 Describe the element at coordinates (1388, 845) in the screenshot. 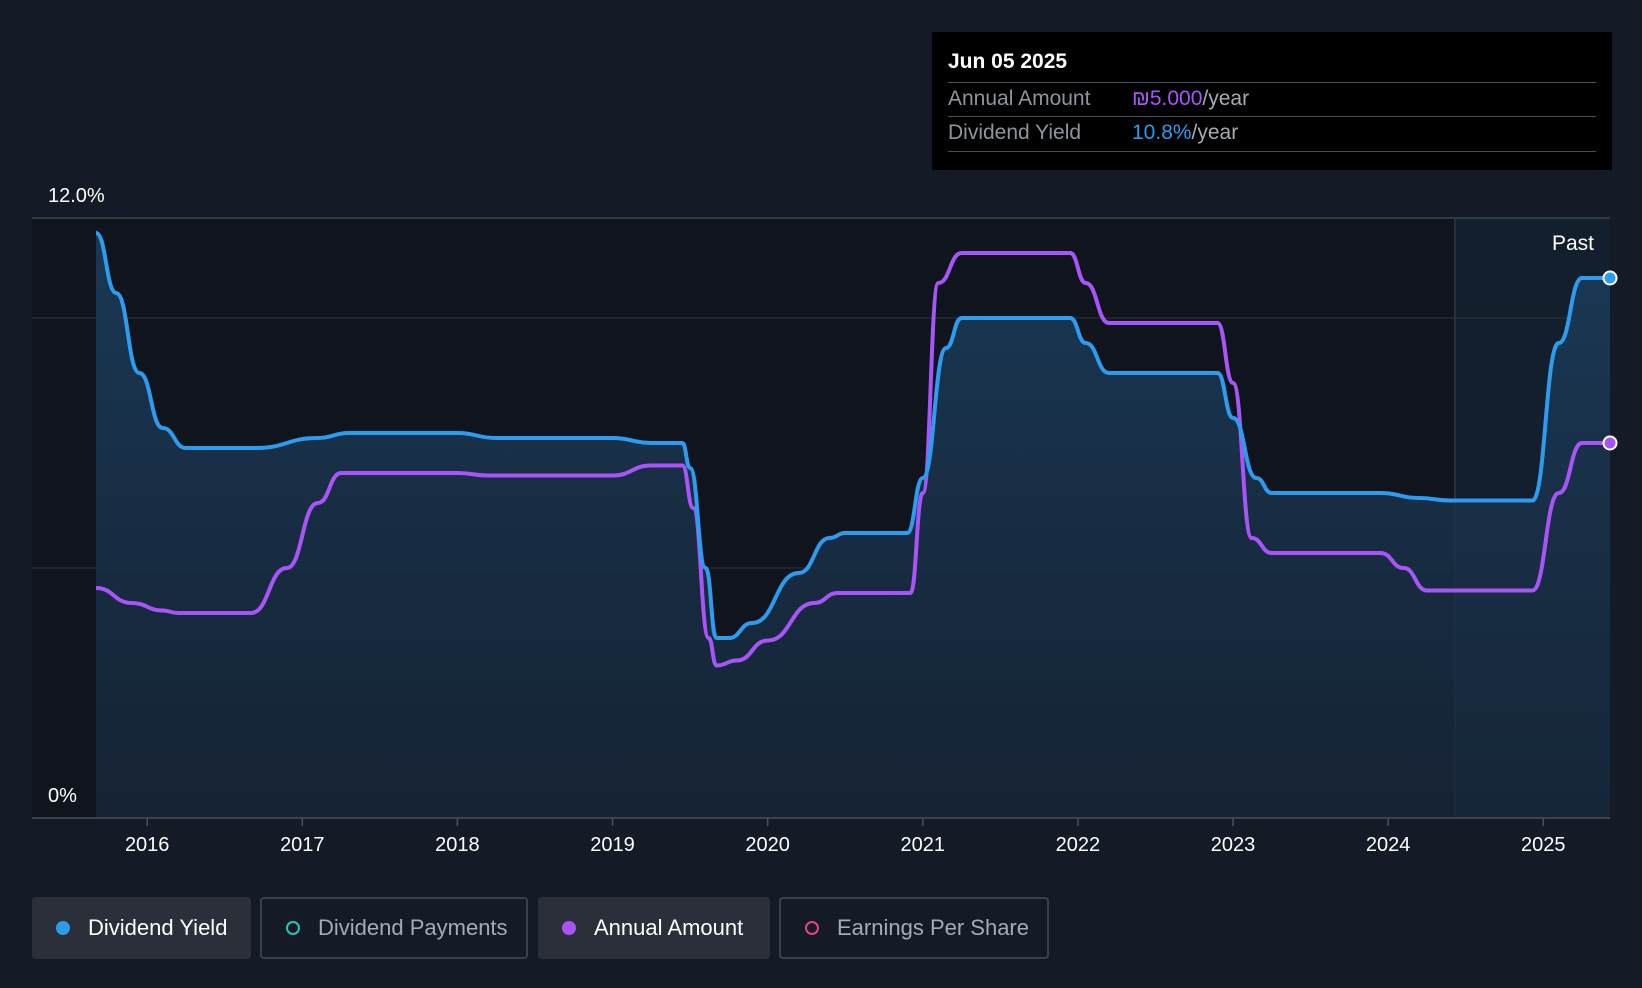

I see `x-tick-label: 2024` at that location.